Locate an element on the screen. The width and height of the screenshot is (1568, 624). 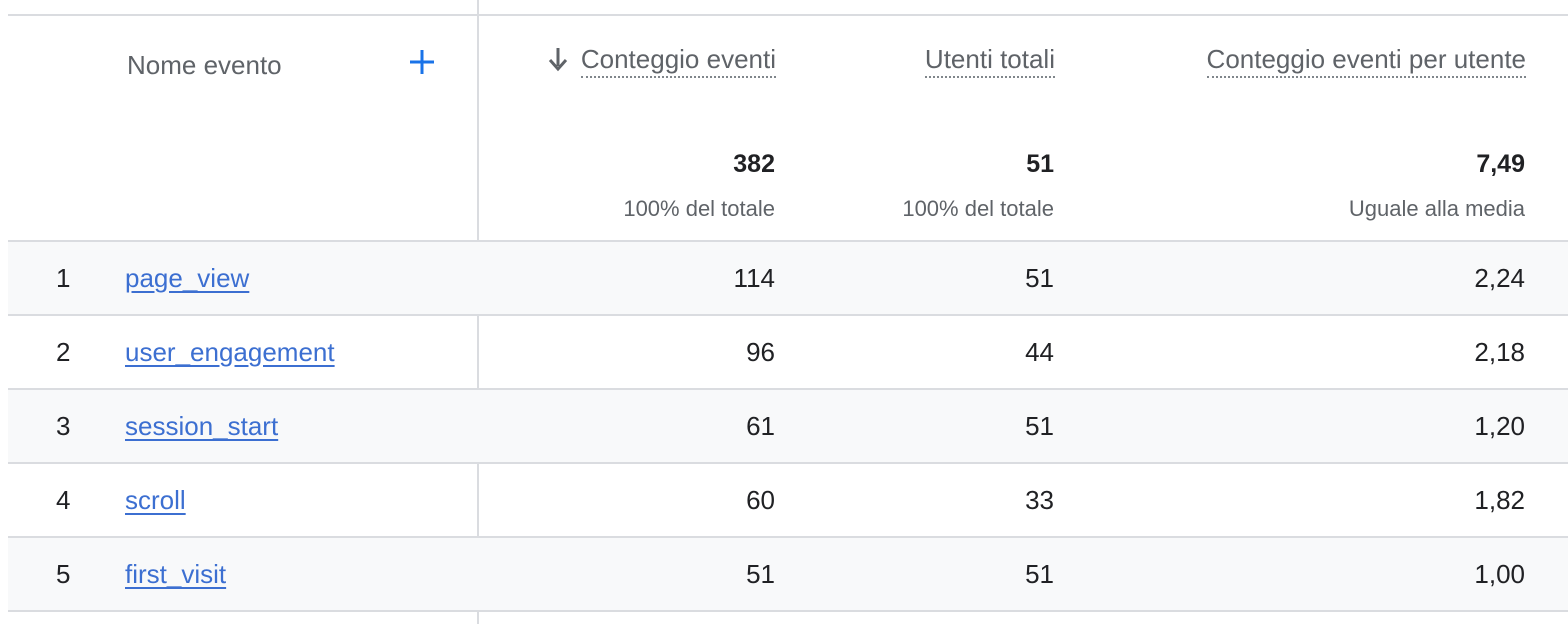
column-header-event-count: Conteggio eventi is located at coordinates (661, 61).